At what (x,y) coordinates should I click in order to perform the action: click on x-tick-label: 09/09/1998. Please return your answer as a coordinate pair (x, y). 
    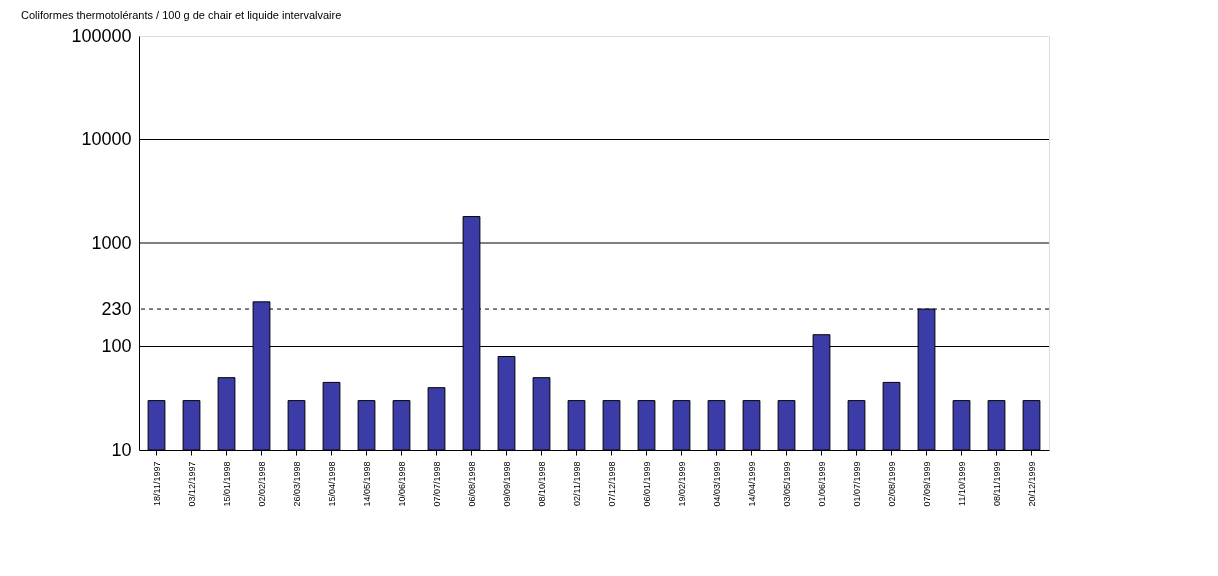
    Looking at the image, I should click on (506, 484).